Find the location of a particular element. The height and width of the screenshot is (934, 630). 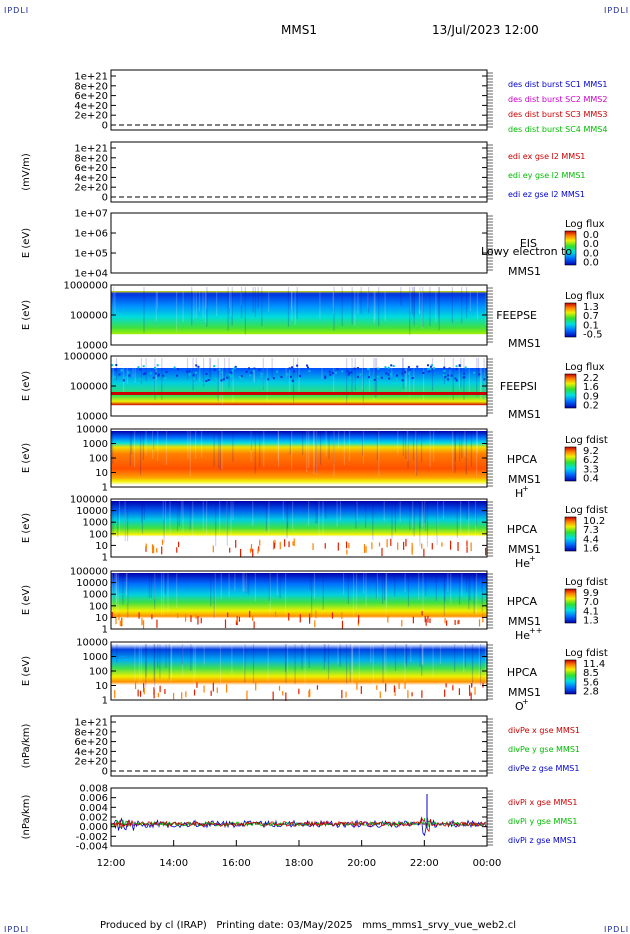

legend-entry: des dist burst SC3 MMS3 is located at coordinates (557, 114).